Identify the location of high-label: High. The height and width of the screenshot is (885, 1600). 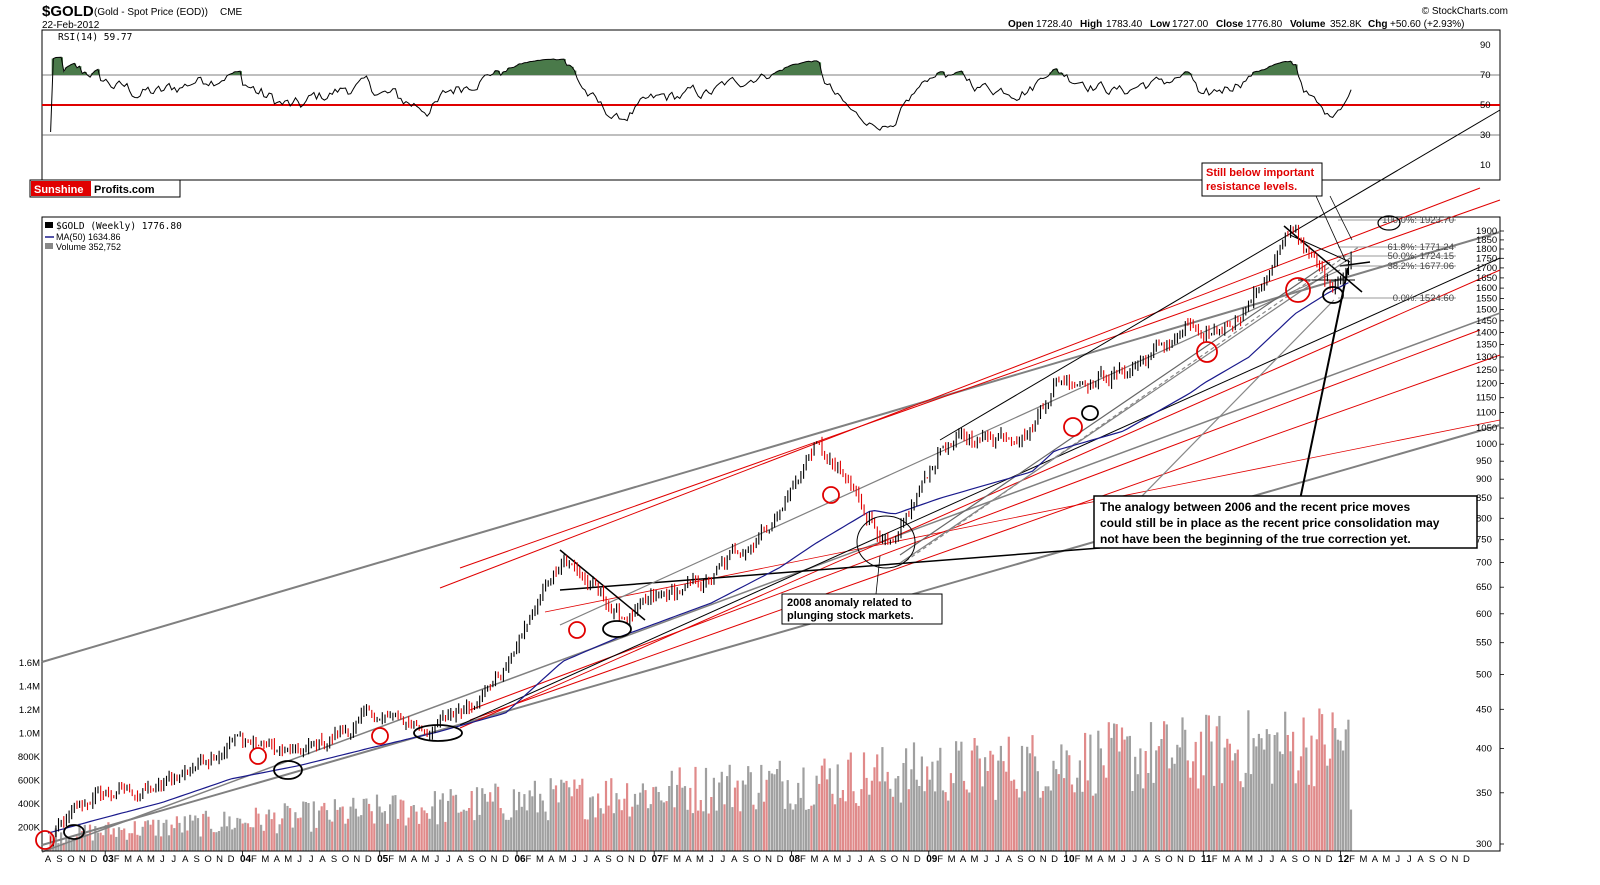
(1091, 24).